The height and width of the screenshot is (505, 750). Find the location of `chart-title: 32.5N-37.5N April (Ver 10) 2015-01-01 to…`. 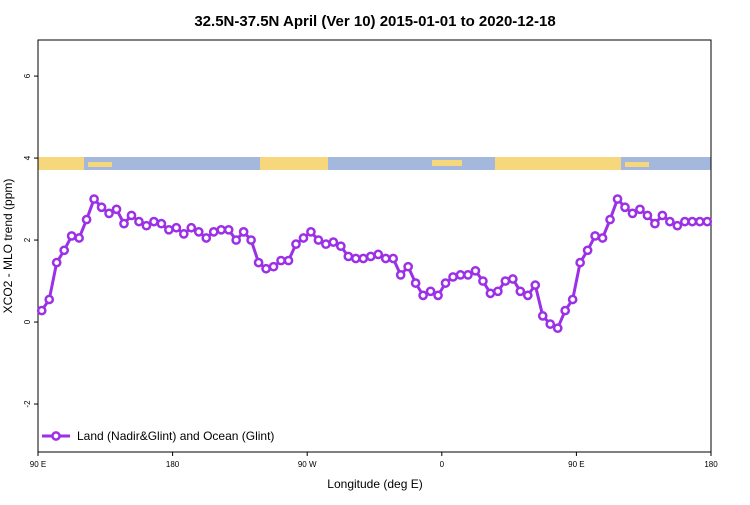

chart-title: 32.5N-37.5N April (Ver 10) 2015-01-01 to… is located at coordinates (374, 21).